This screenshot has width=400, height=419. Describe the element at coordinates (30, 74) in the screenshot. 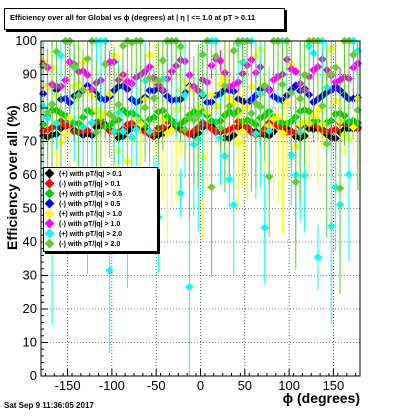

I see `y-tick-label: 90` at that location.